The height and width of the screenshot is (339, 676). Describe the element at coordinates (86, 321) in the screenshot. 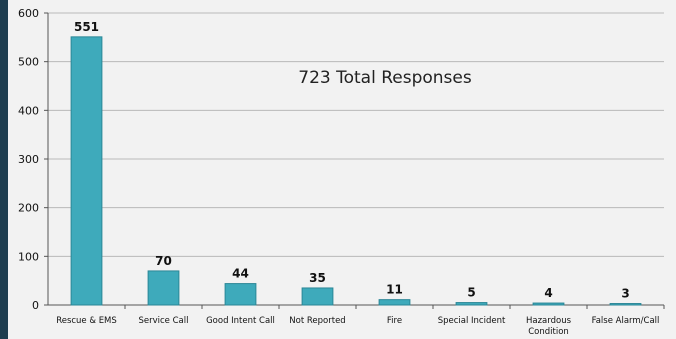

I see `category-label: Rescue & EMS` at that location.